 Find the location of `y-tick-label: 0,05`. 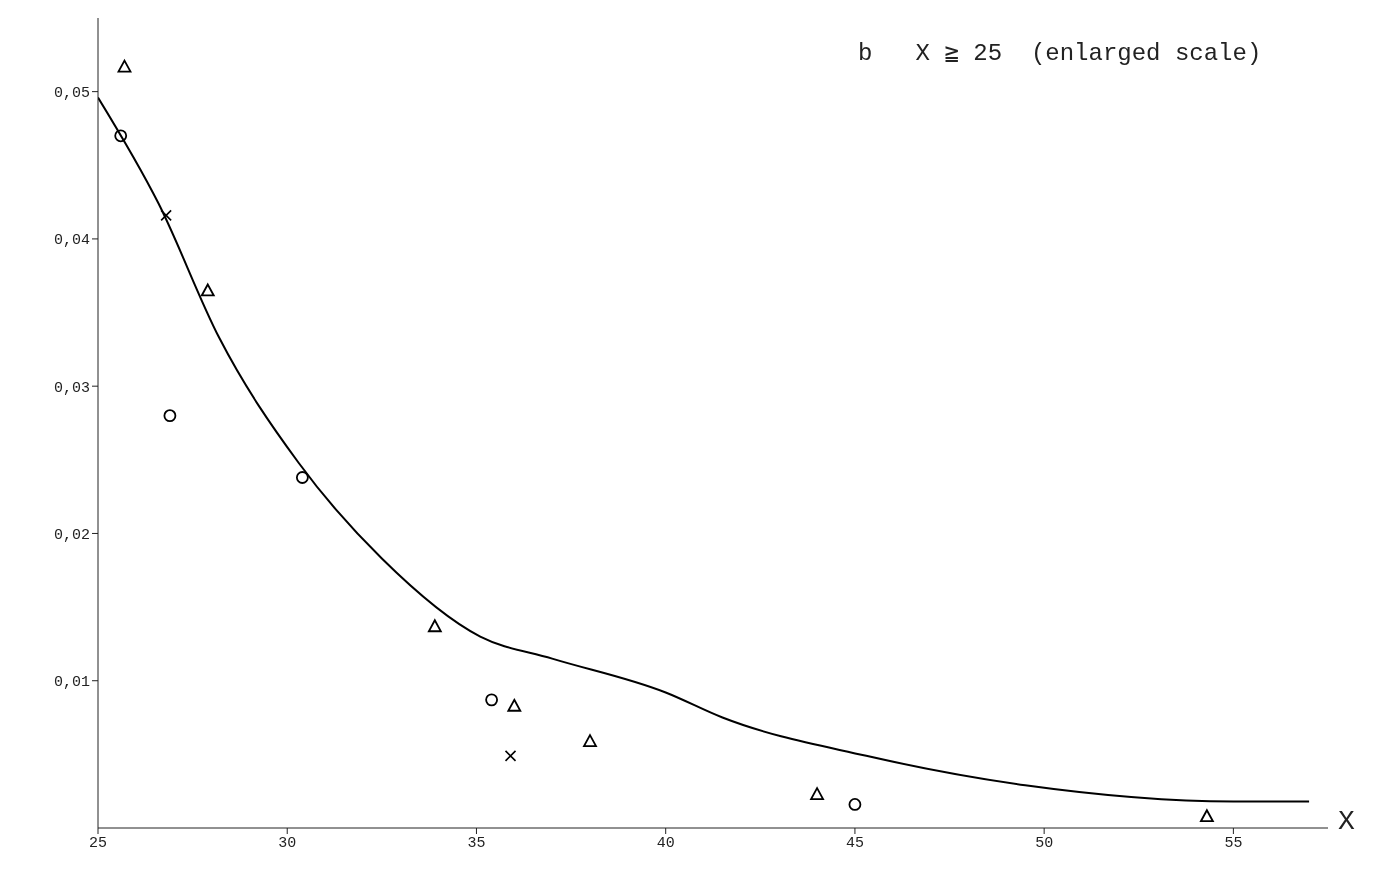

y-tick-label: 0,05 is located at coordinates (71, 93).